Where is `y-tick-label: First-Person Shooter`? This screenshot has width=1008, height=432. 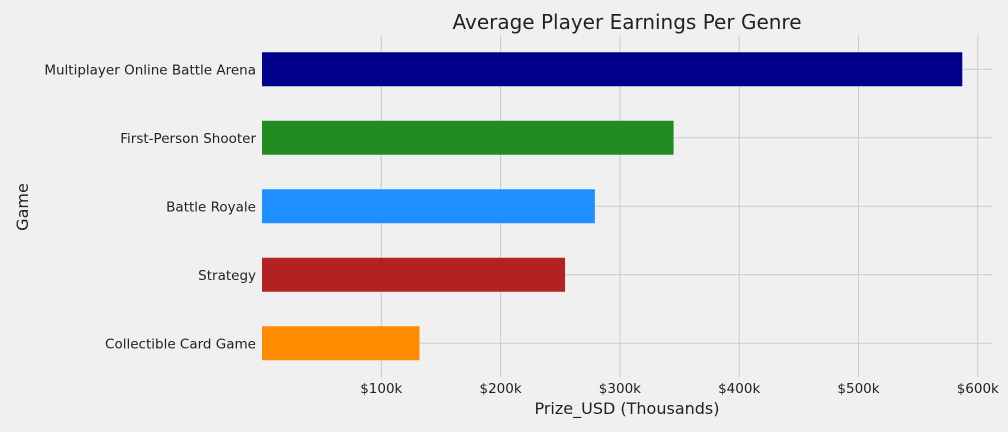
y-tick-label: First-Person Shooter is located at coordinates (188, 139).